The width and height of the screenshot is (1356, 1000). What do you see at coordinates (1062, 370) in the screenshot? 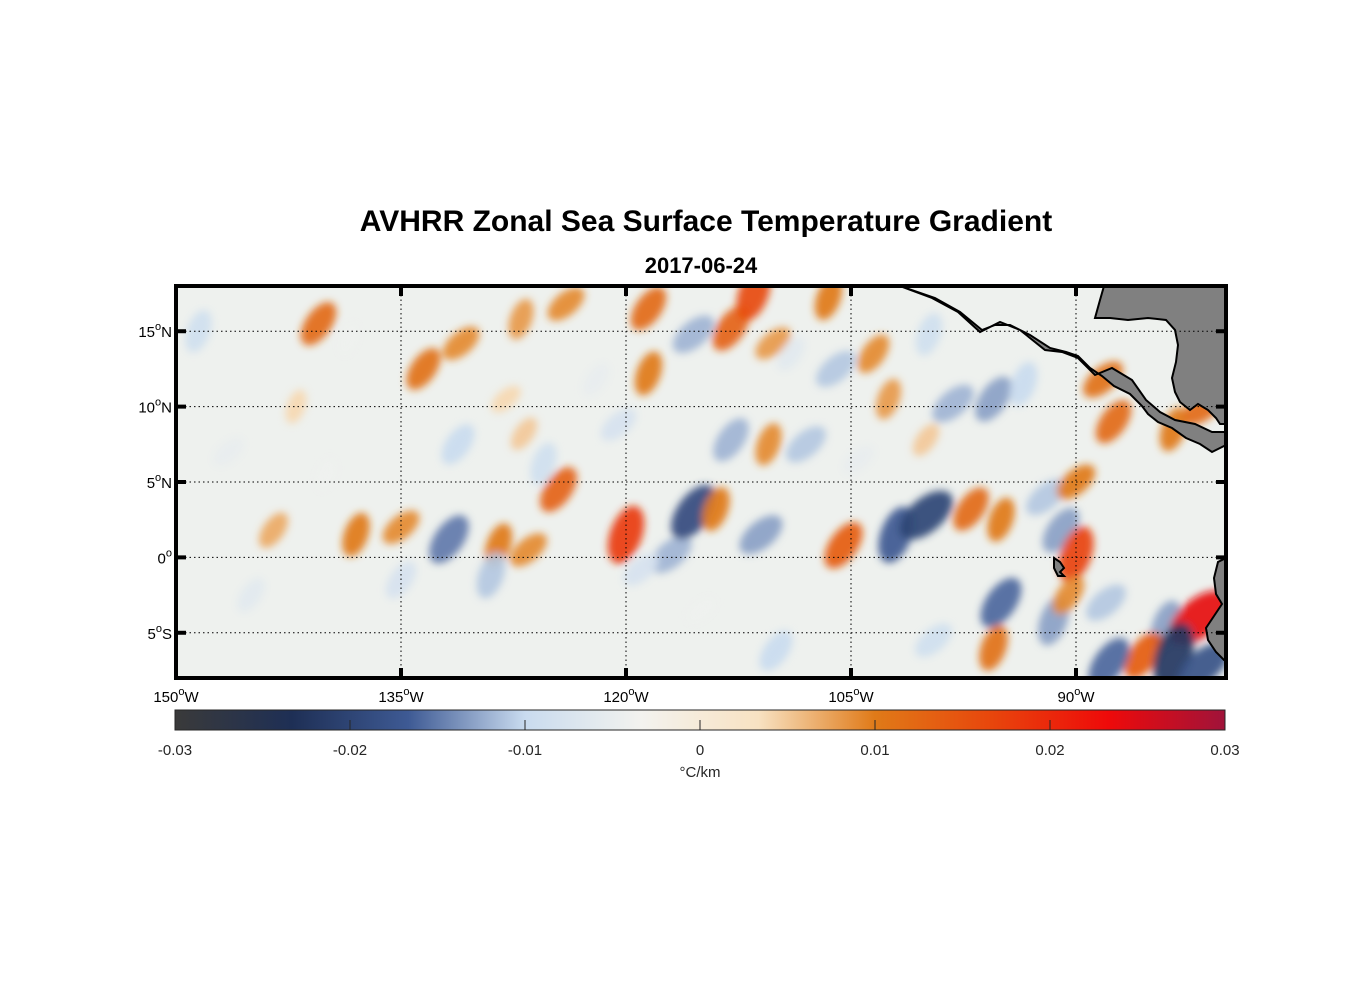
I see `central-america-land` at bounding box center [1062, 370].